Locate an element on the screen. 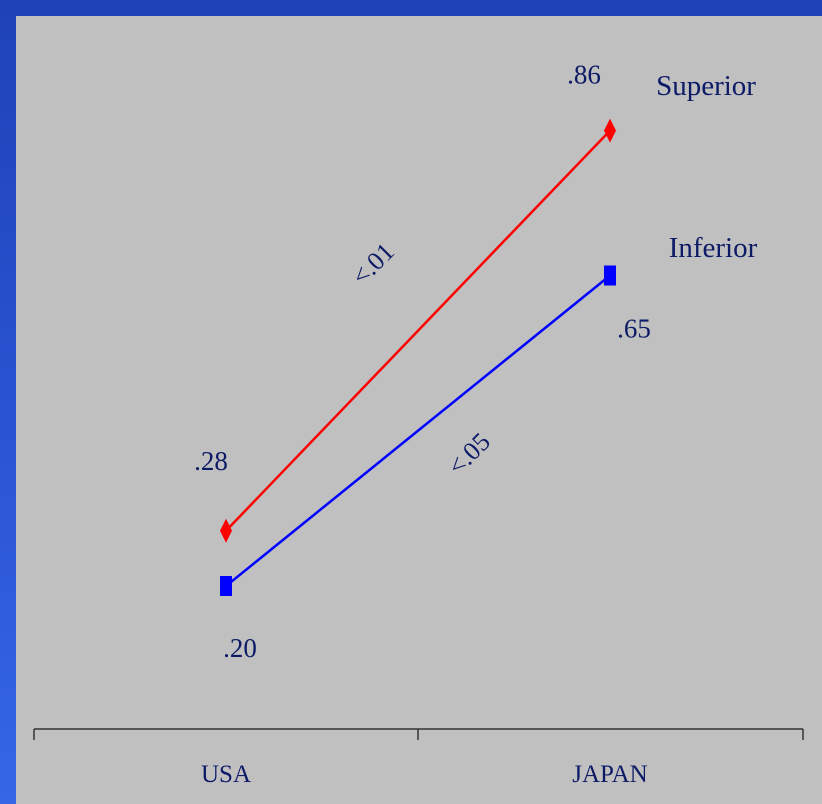 Image resolution: width=822 pixels, height=804 pixels. data-label: .65 is located at coordinates (634, 329).